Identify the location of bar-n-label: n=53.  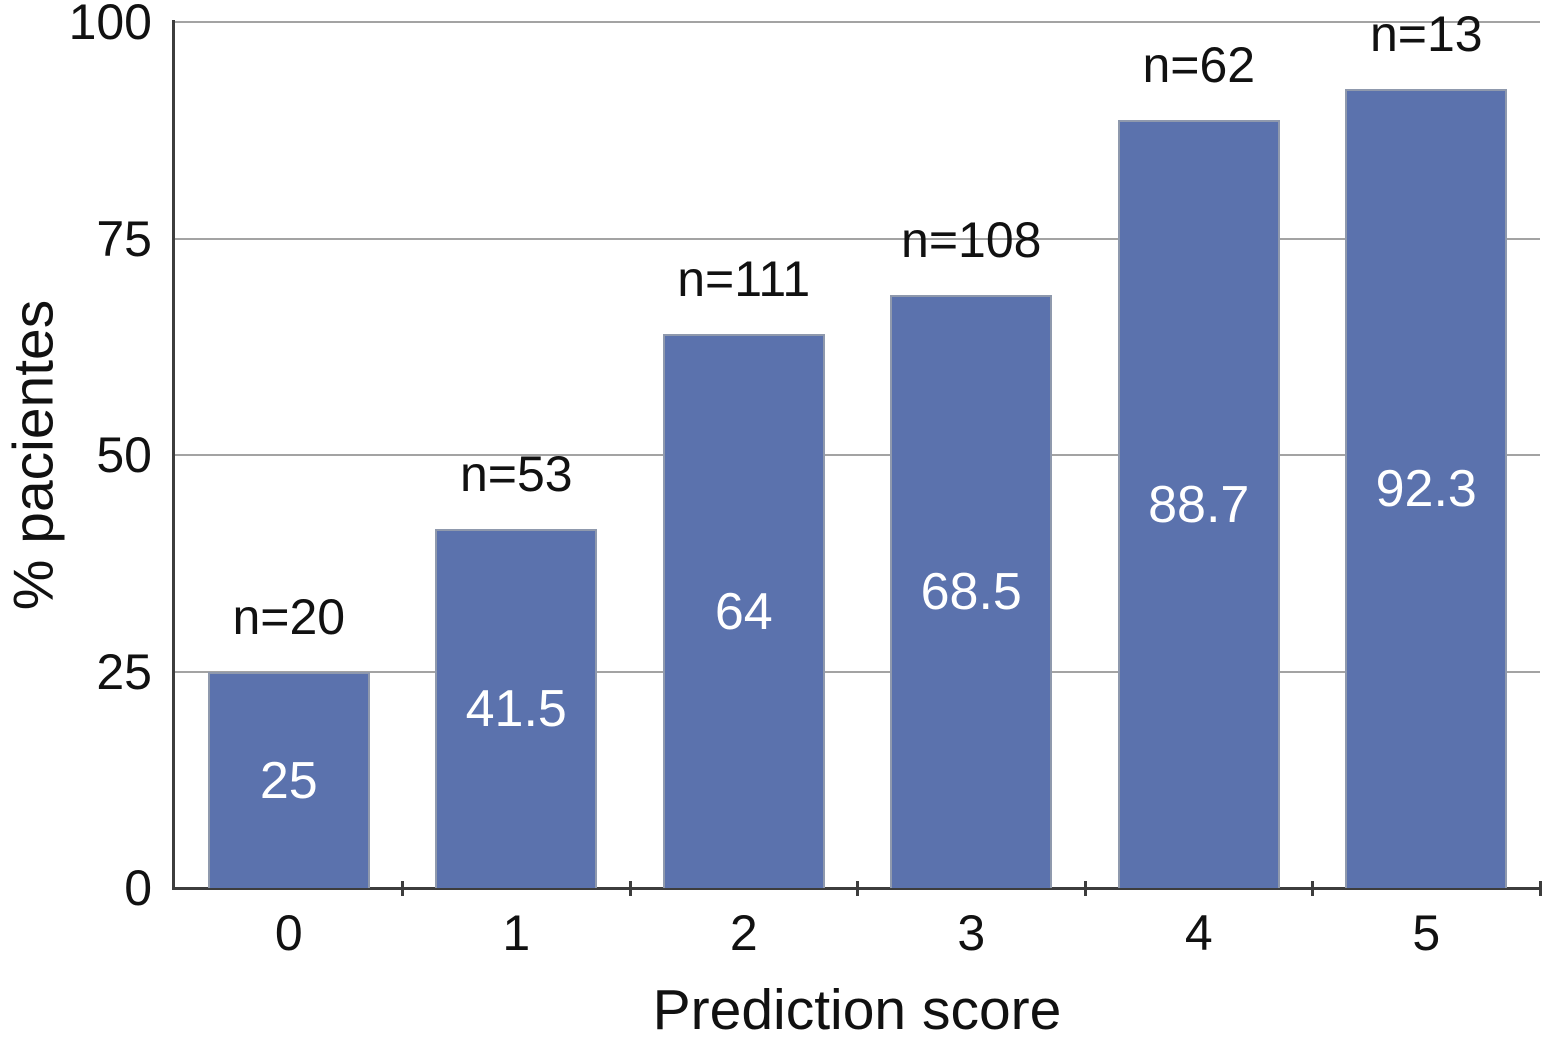
(516, 473).